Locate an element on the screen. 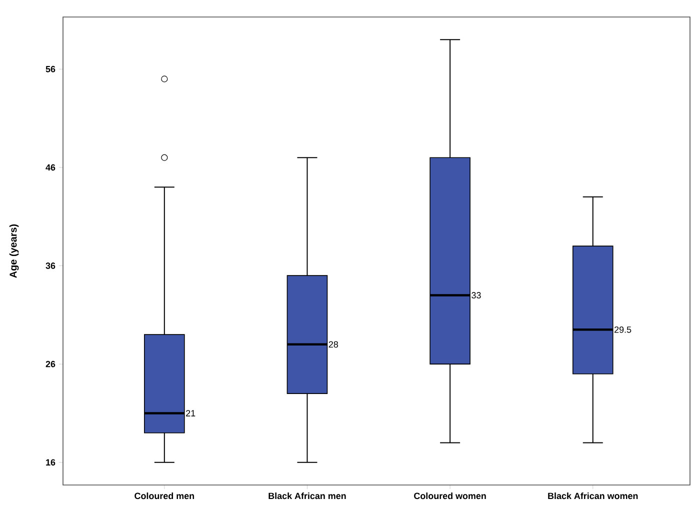 The height and width of the screenshot is (510, 694). text: 28 is located at coordinates (333, 344).